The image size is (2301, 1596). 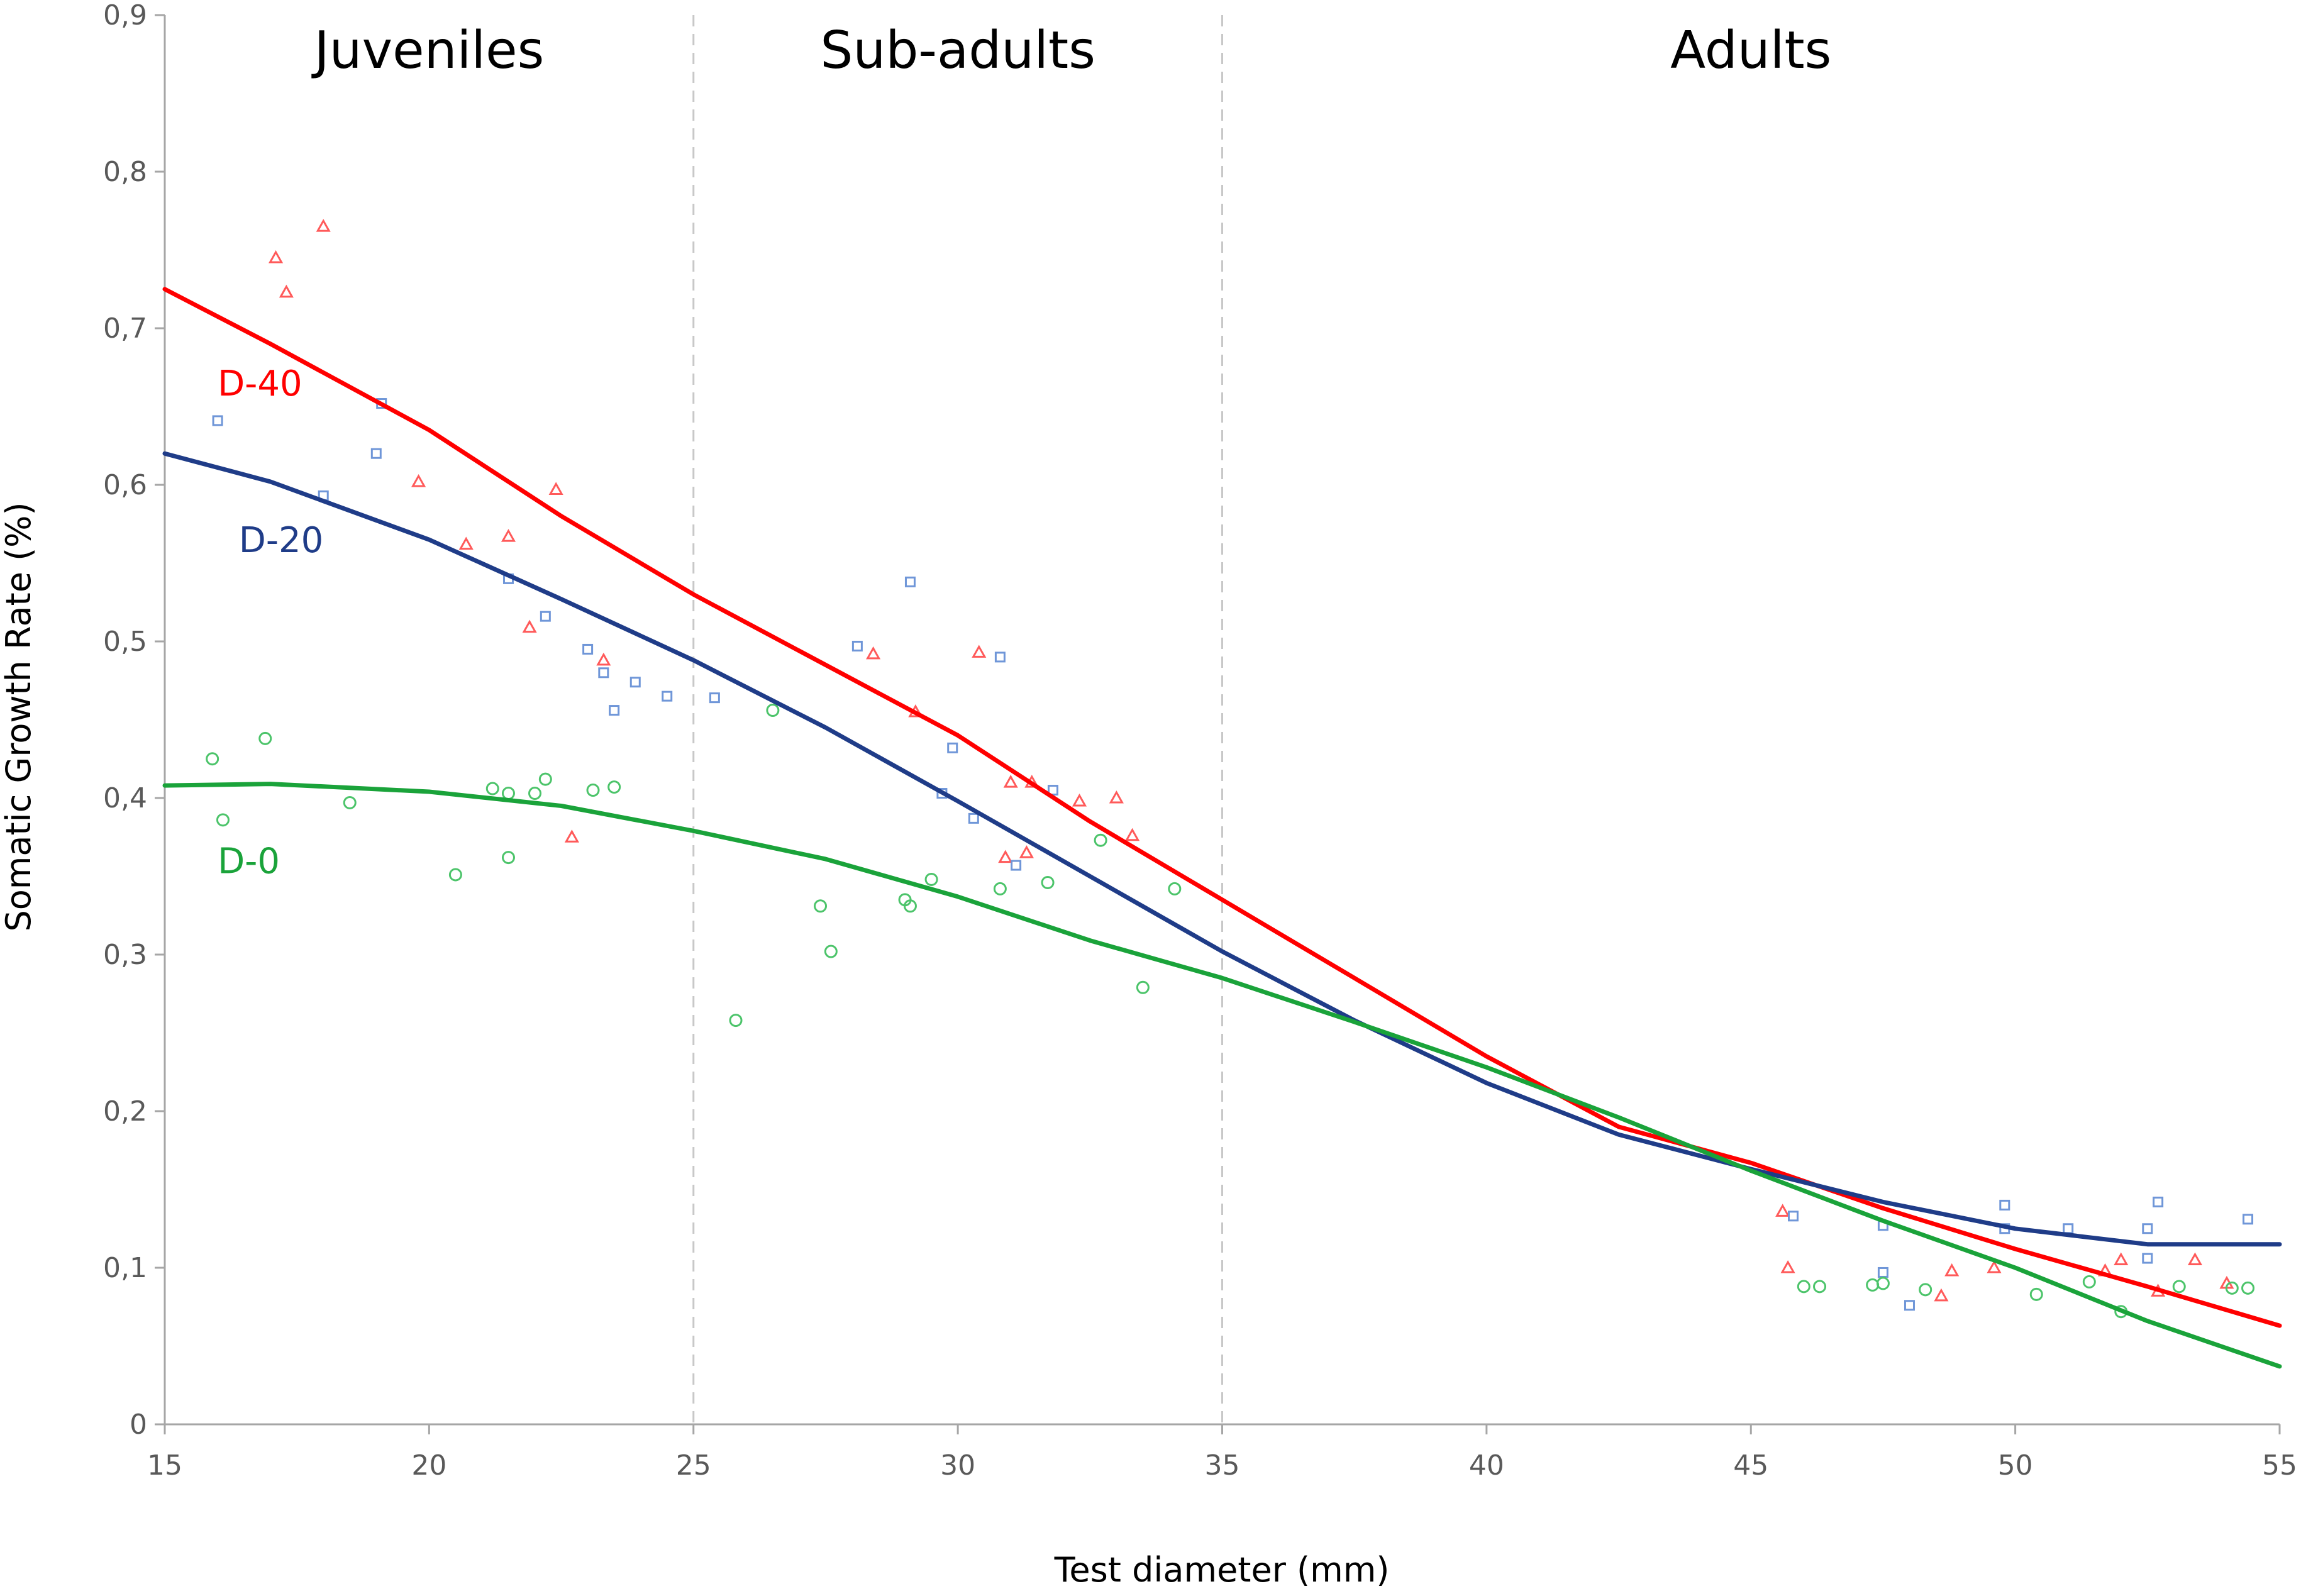 I want to click on y-axis-title: Somatic Growth Rate (%), so click(x=19, y=716).